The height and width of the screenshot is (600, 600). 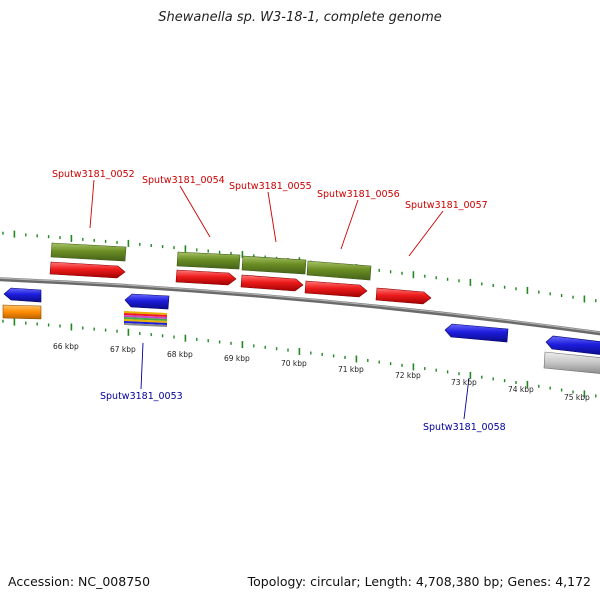 What do you see at coordinates (270, 186) in the screenshot?
I see `gene-label: Sputw3181_0055` at bounding box center [270, 186].